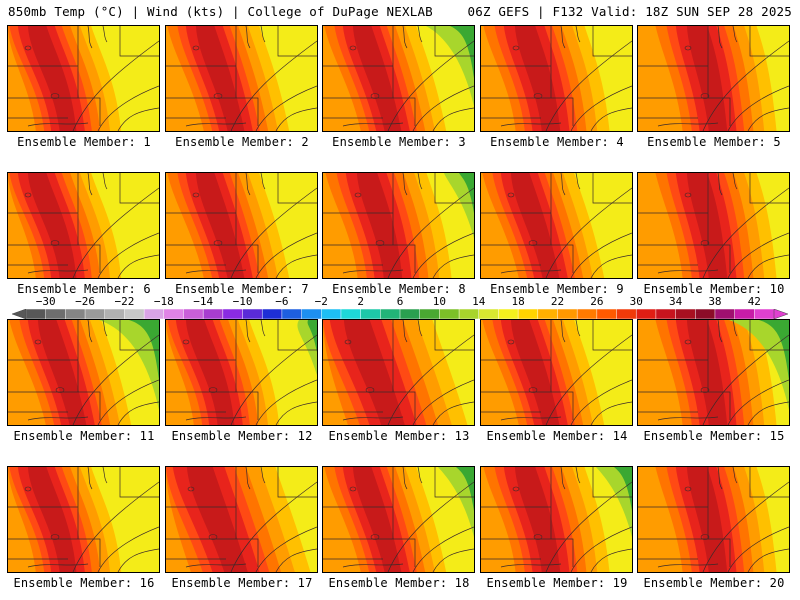 The image size is (800, 600). Describe the element at coordinates (557, 142) in the screenshot. I see `panel-label-4: Ensemble Member: 4` at that location.